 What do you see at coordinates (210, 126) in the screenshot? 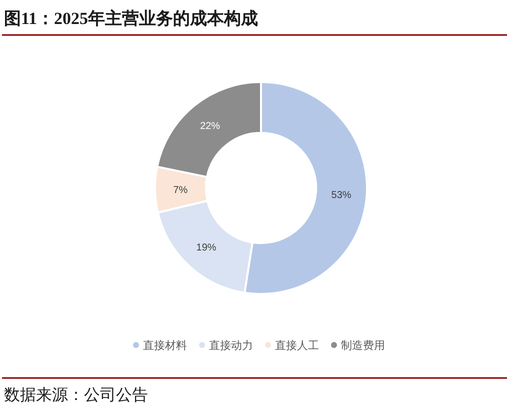
I see `data-label: 22%` at bounding box center [210, 126].